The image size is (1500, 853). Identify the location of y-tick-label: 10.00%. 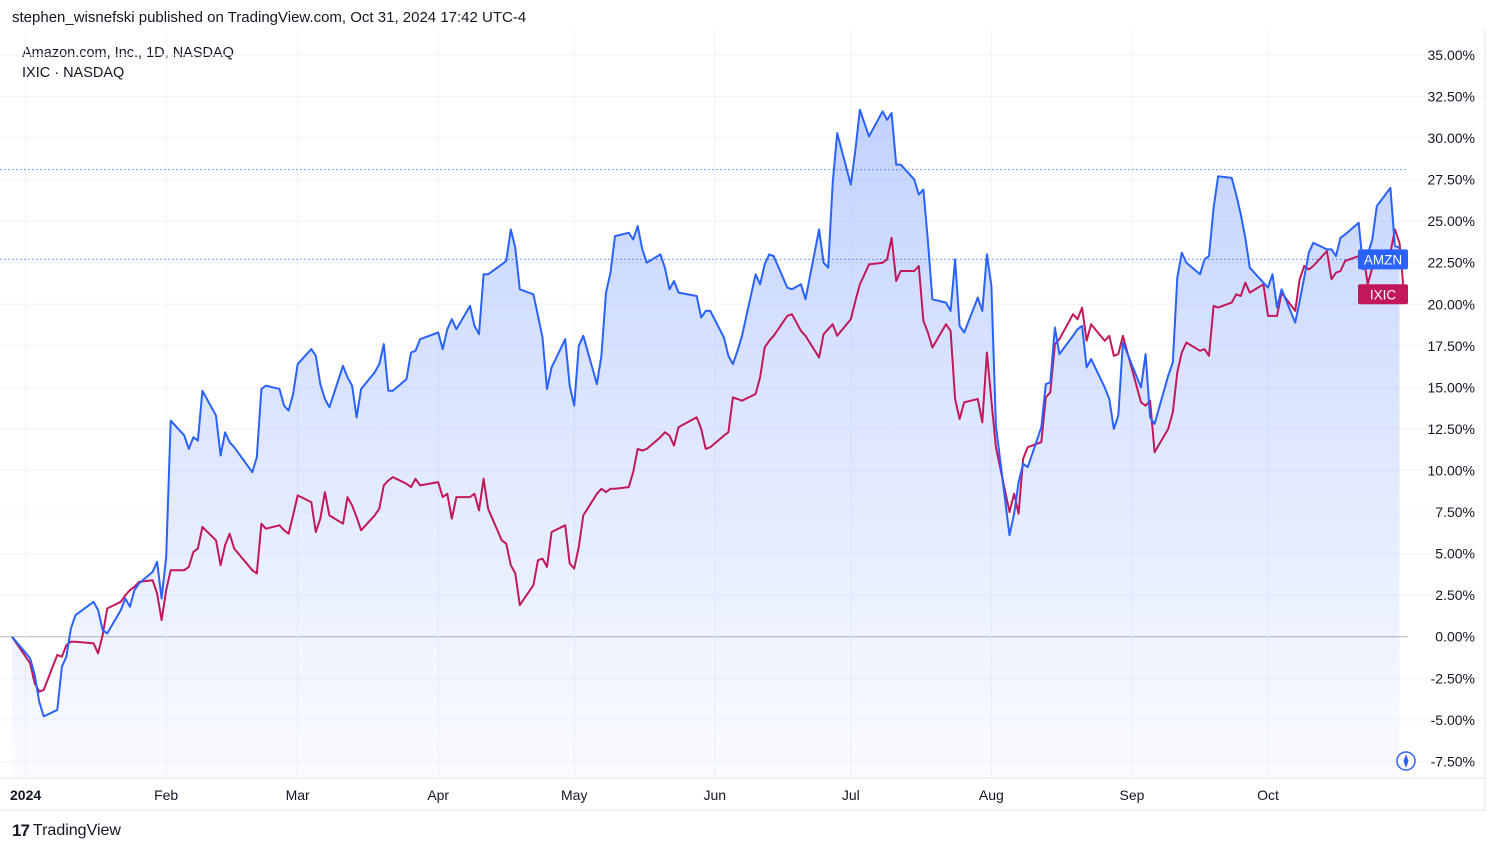
(1451, 470).